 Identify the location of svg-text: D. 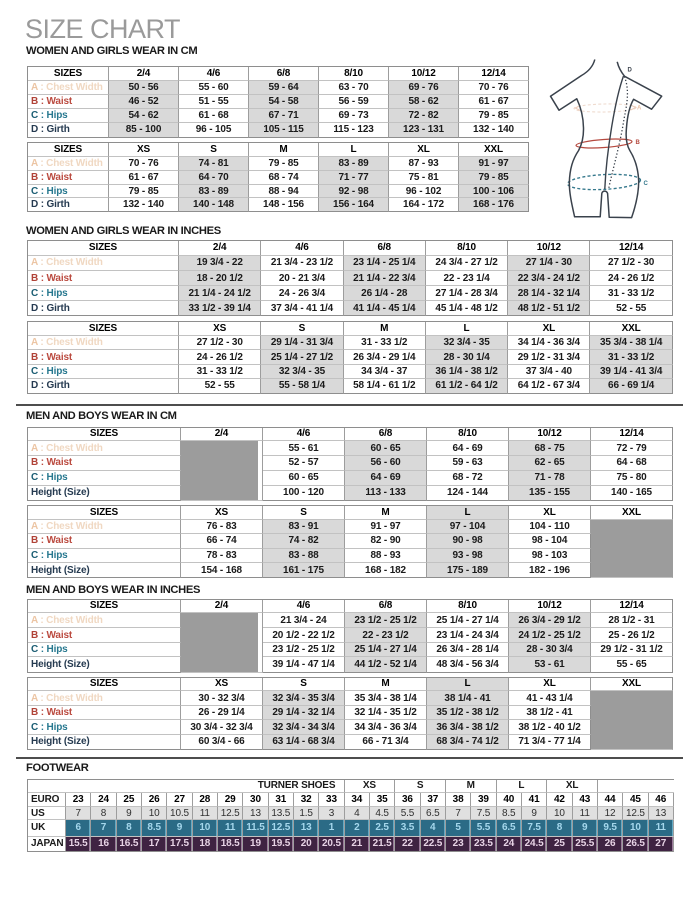
(630, 71).